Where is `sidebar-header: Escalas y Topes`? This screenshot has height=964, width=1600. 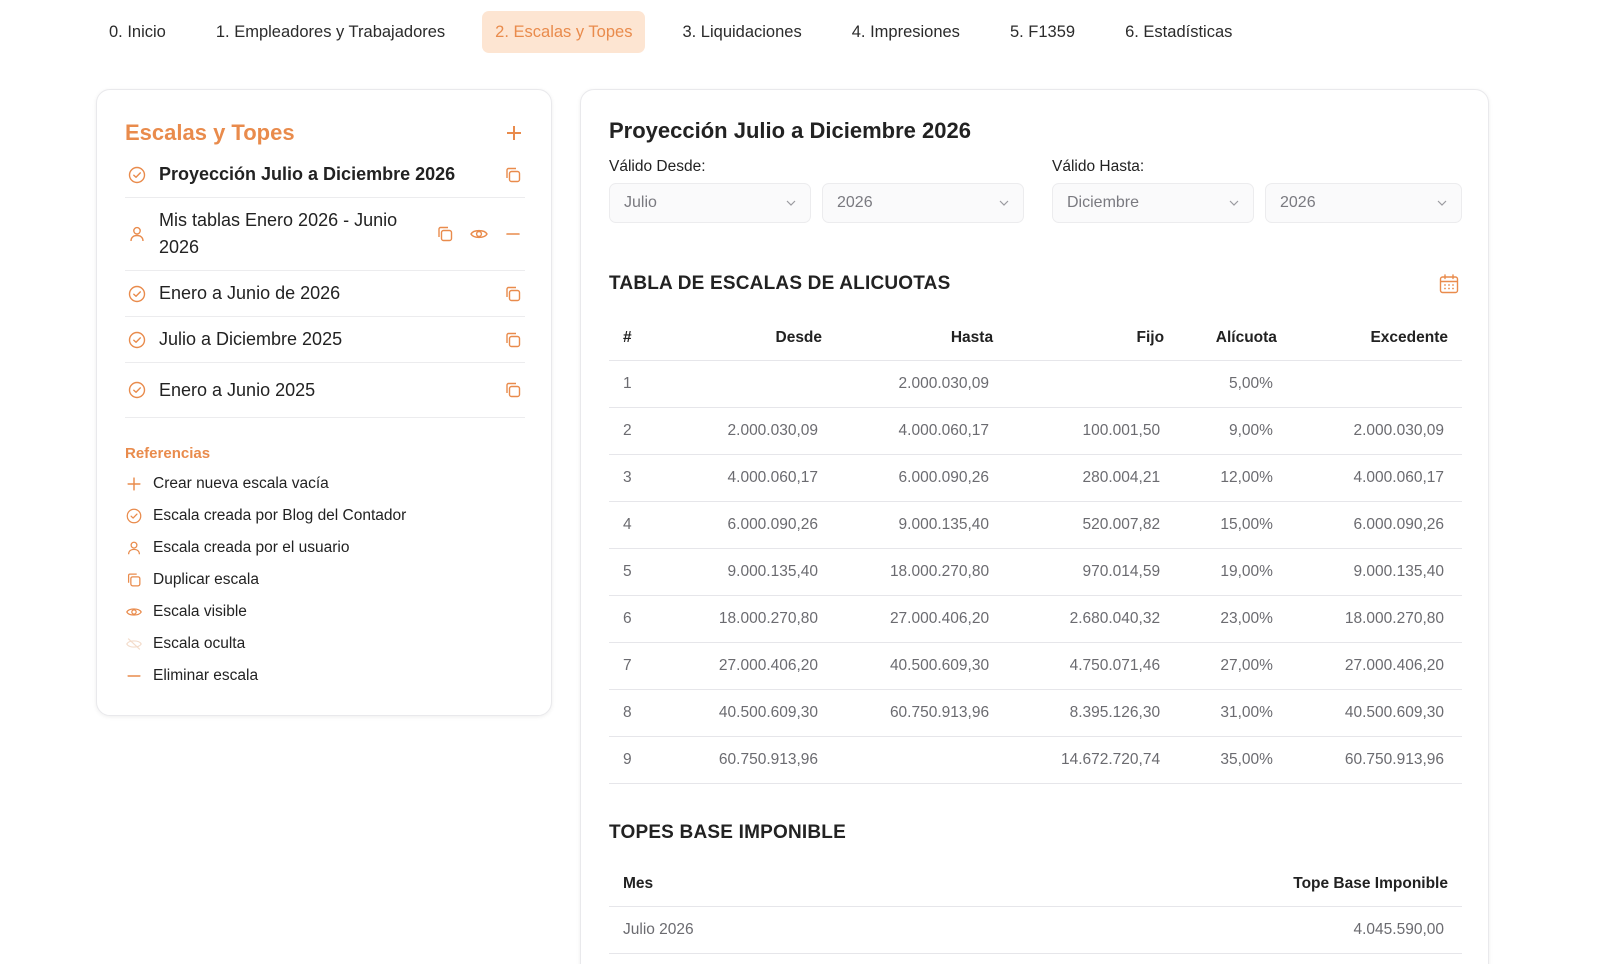
sidebar-header: Escalas y Topes is located at coordinates (324, 133).